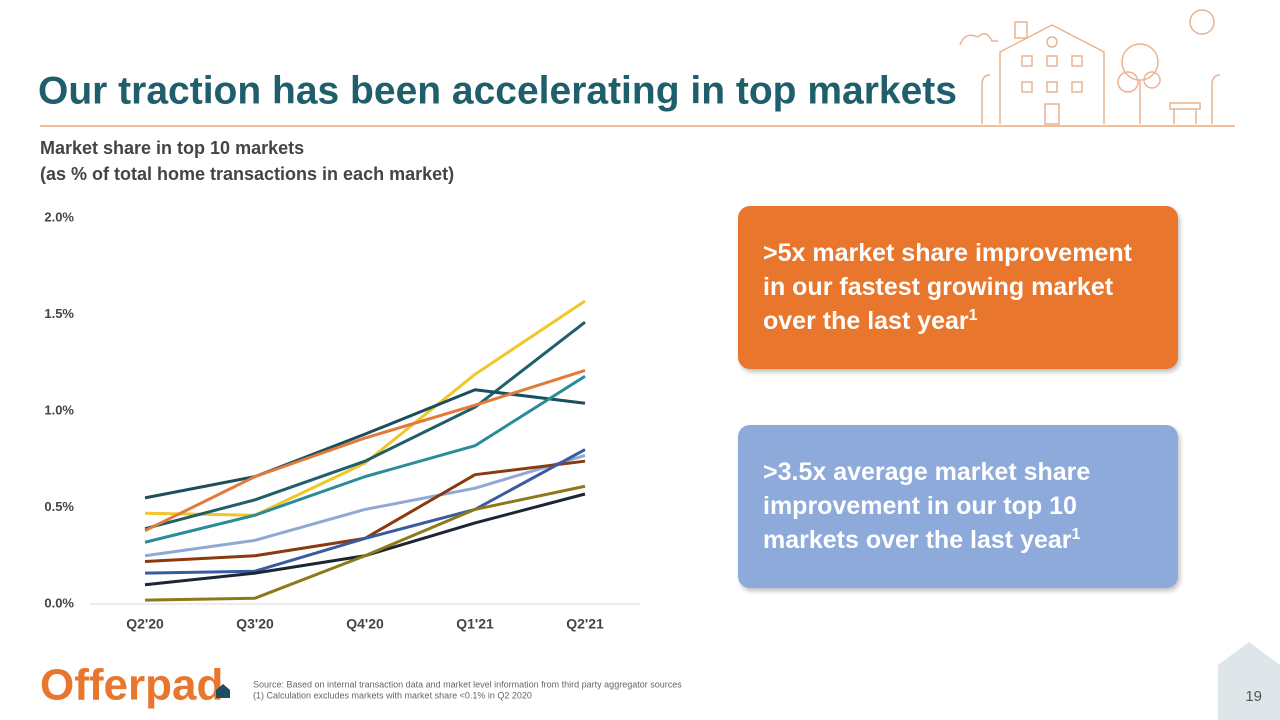 This screenshot has width=1280, height=720. What do you see at coordinates (1253, 696) in the screenshot?
I see `page-number: 19` at bounding box center [1253, 696].